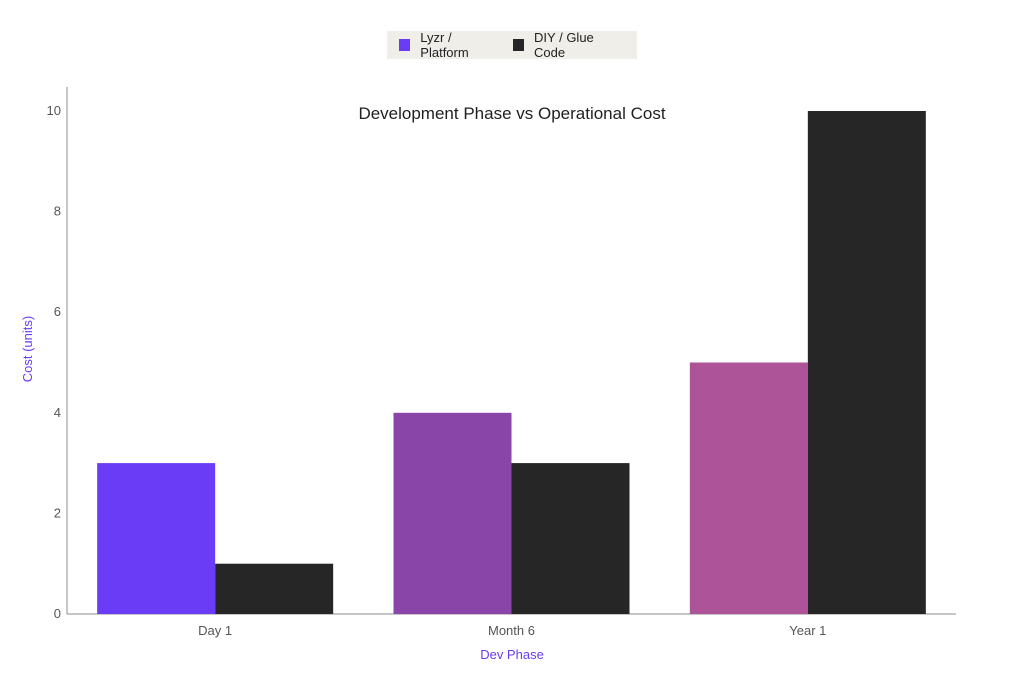 This screenshot has height=682, width=1024. What do you see at coordinates (57, 512) in the screenshot?
I see `y-tick-label: 2` at bounding box center [57, 512].